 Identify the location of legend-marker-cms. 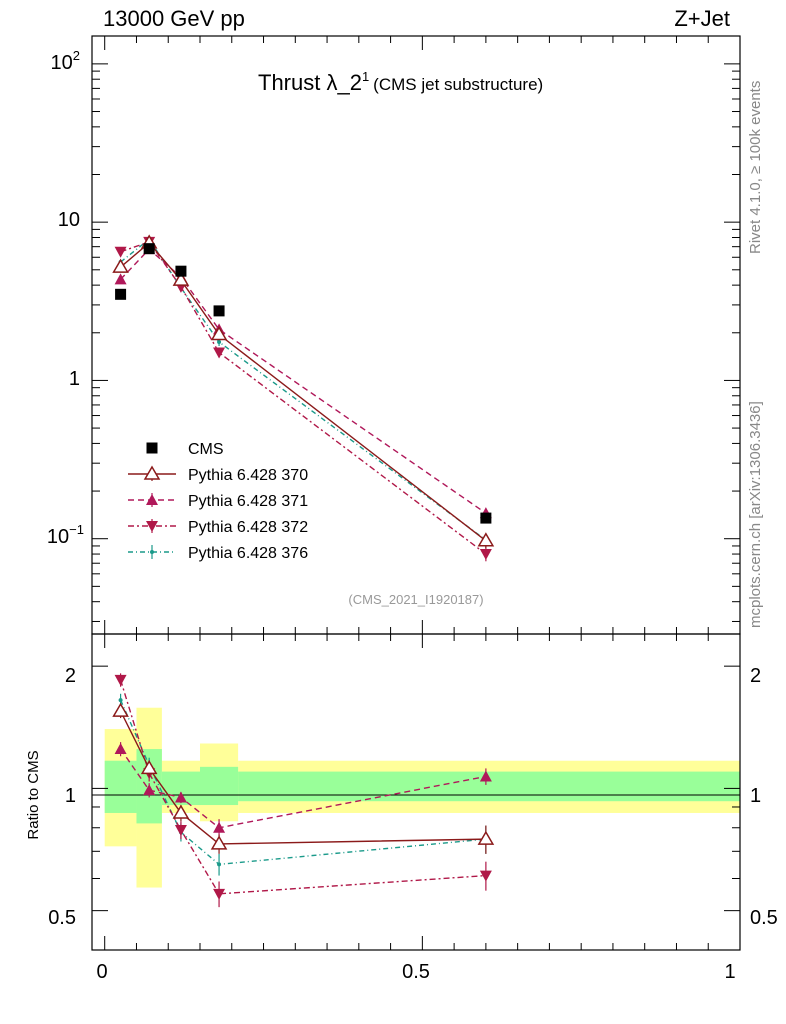
(152, 448).